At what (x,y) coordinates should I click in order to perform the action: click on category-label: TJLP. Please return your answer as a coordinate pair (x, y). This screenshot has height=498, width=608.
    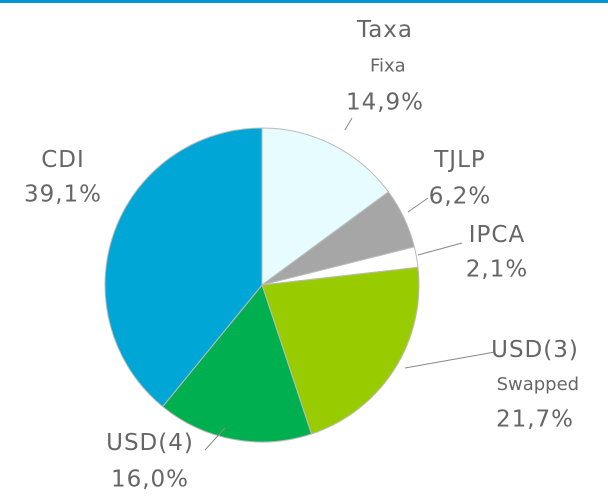
    Looking at the image, I should click on (459, 160).